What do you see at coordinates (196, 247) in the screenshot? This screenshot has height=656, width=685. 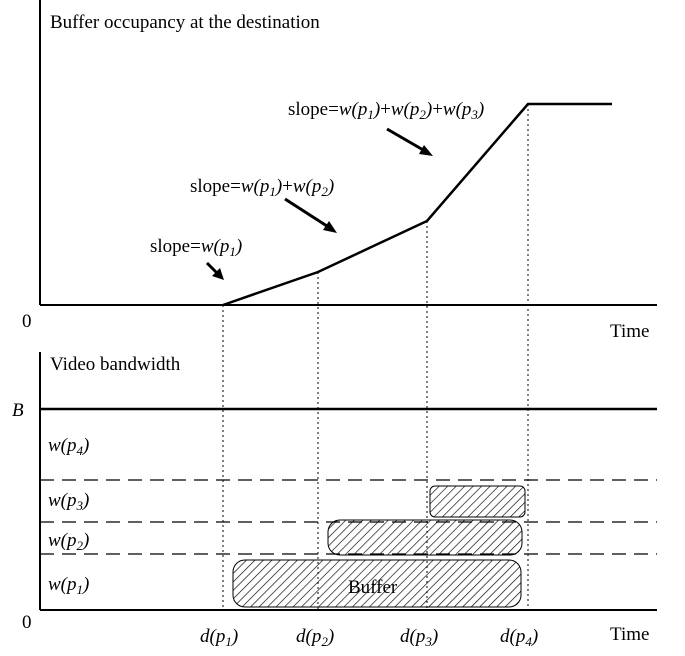 I see `slope-annotation: slope=w(p1)` at bounding box center [196, 247].